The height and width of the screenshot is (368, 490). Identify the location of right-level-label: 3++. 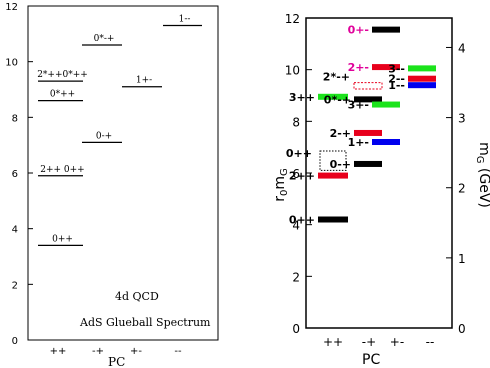
(302, 97).